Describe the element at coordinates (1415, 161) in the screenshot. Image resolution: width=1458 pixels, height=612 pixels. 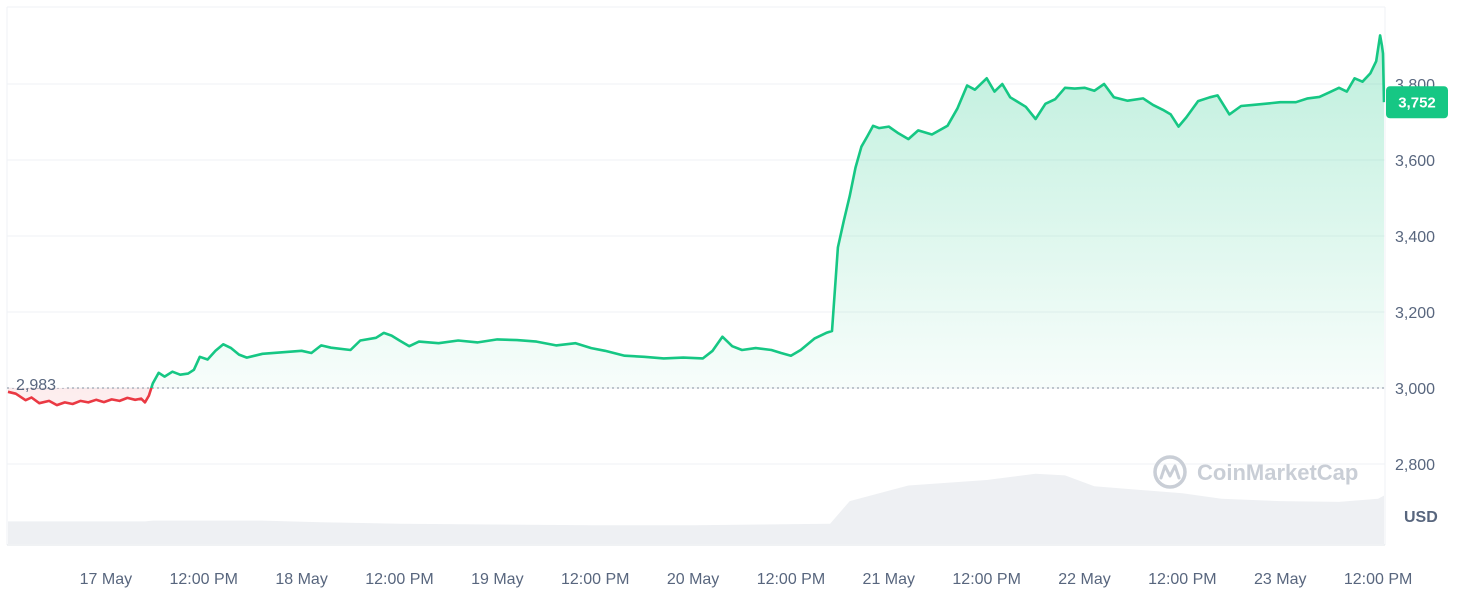
I see `y-tick-label: 3,600` at that location.